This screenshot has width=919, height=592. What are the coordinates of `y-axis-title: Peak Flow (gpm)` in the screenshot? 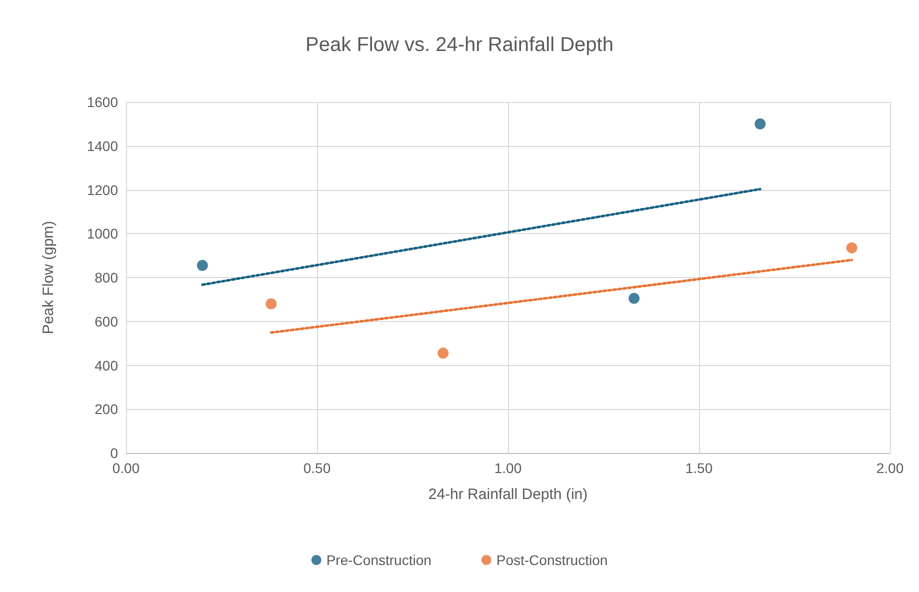 It's located at (48, 277).